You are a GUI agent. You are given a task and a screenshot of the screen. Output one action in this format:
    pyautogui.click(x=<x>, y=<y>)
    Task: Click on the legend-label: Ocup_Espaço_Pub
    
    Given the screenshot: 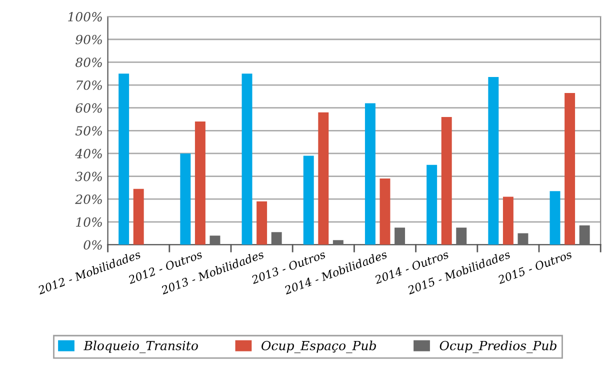 What is the action you would take?
    pyautogui.click(x=319, y=347)
    